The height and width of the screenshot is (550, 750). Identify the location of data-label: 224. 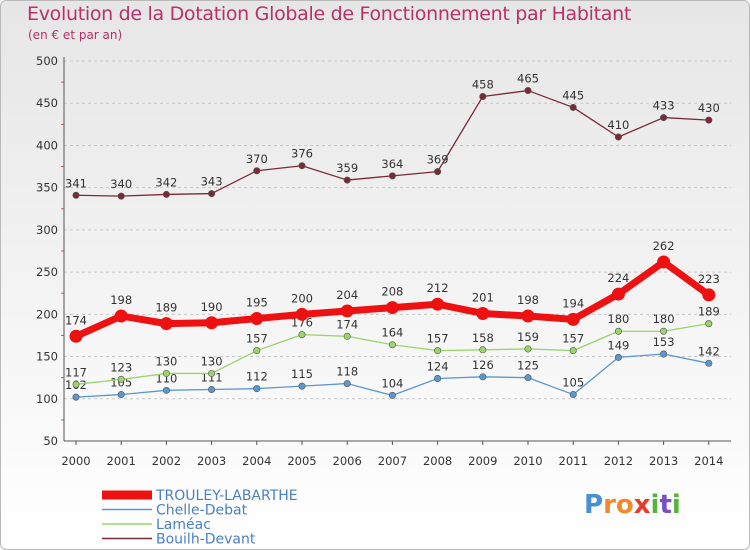
(618, 278).